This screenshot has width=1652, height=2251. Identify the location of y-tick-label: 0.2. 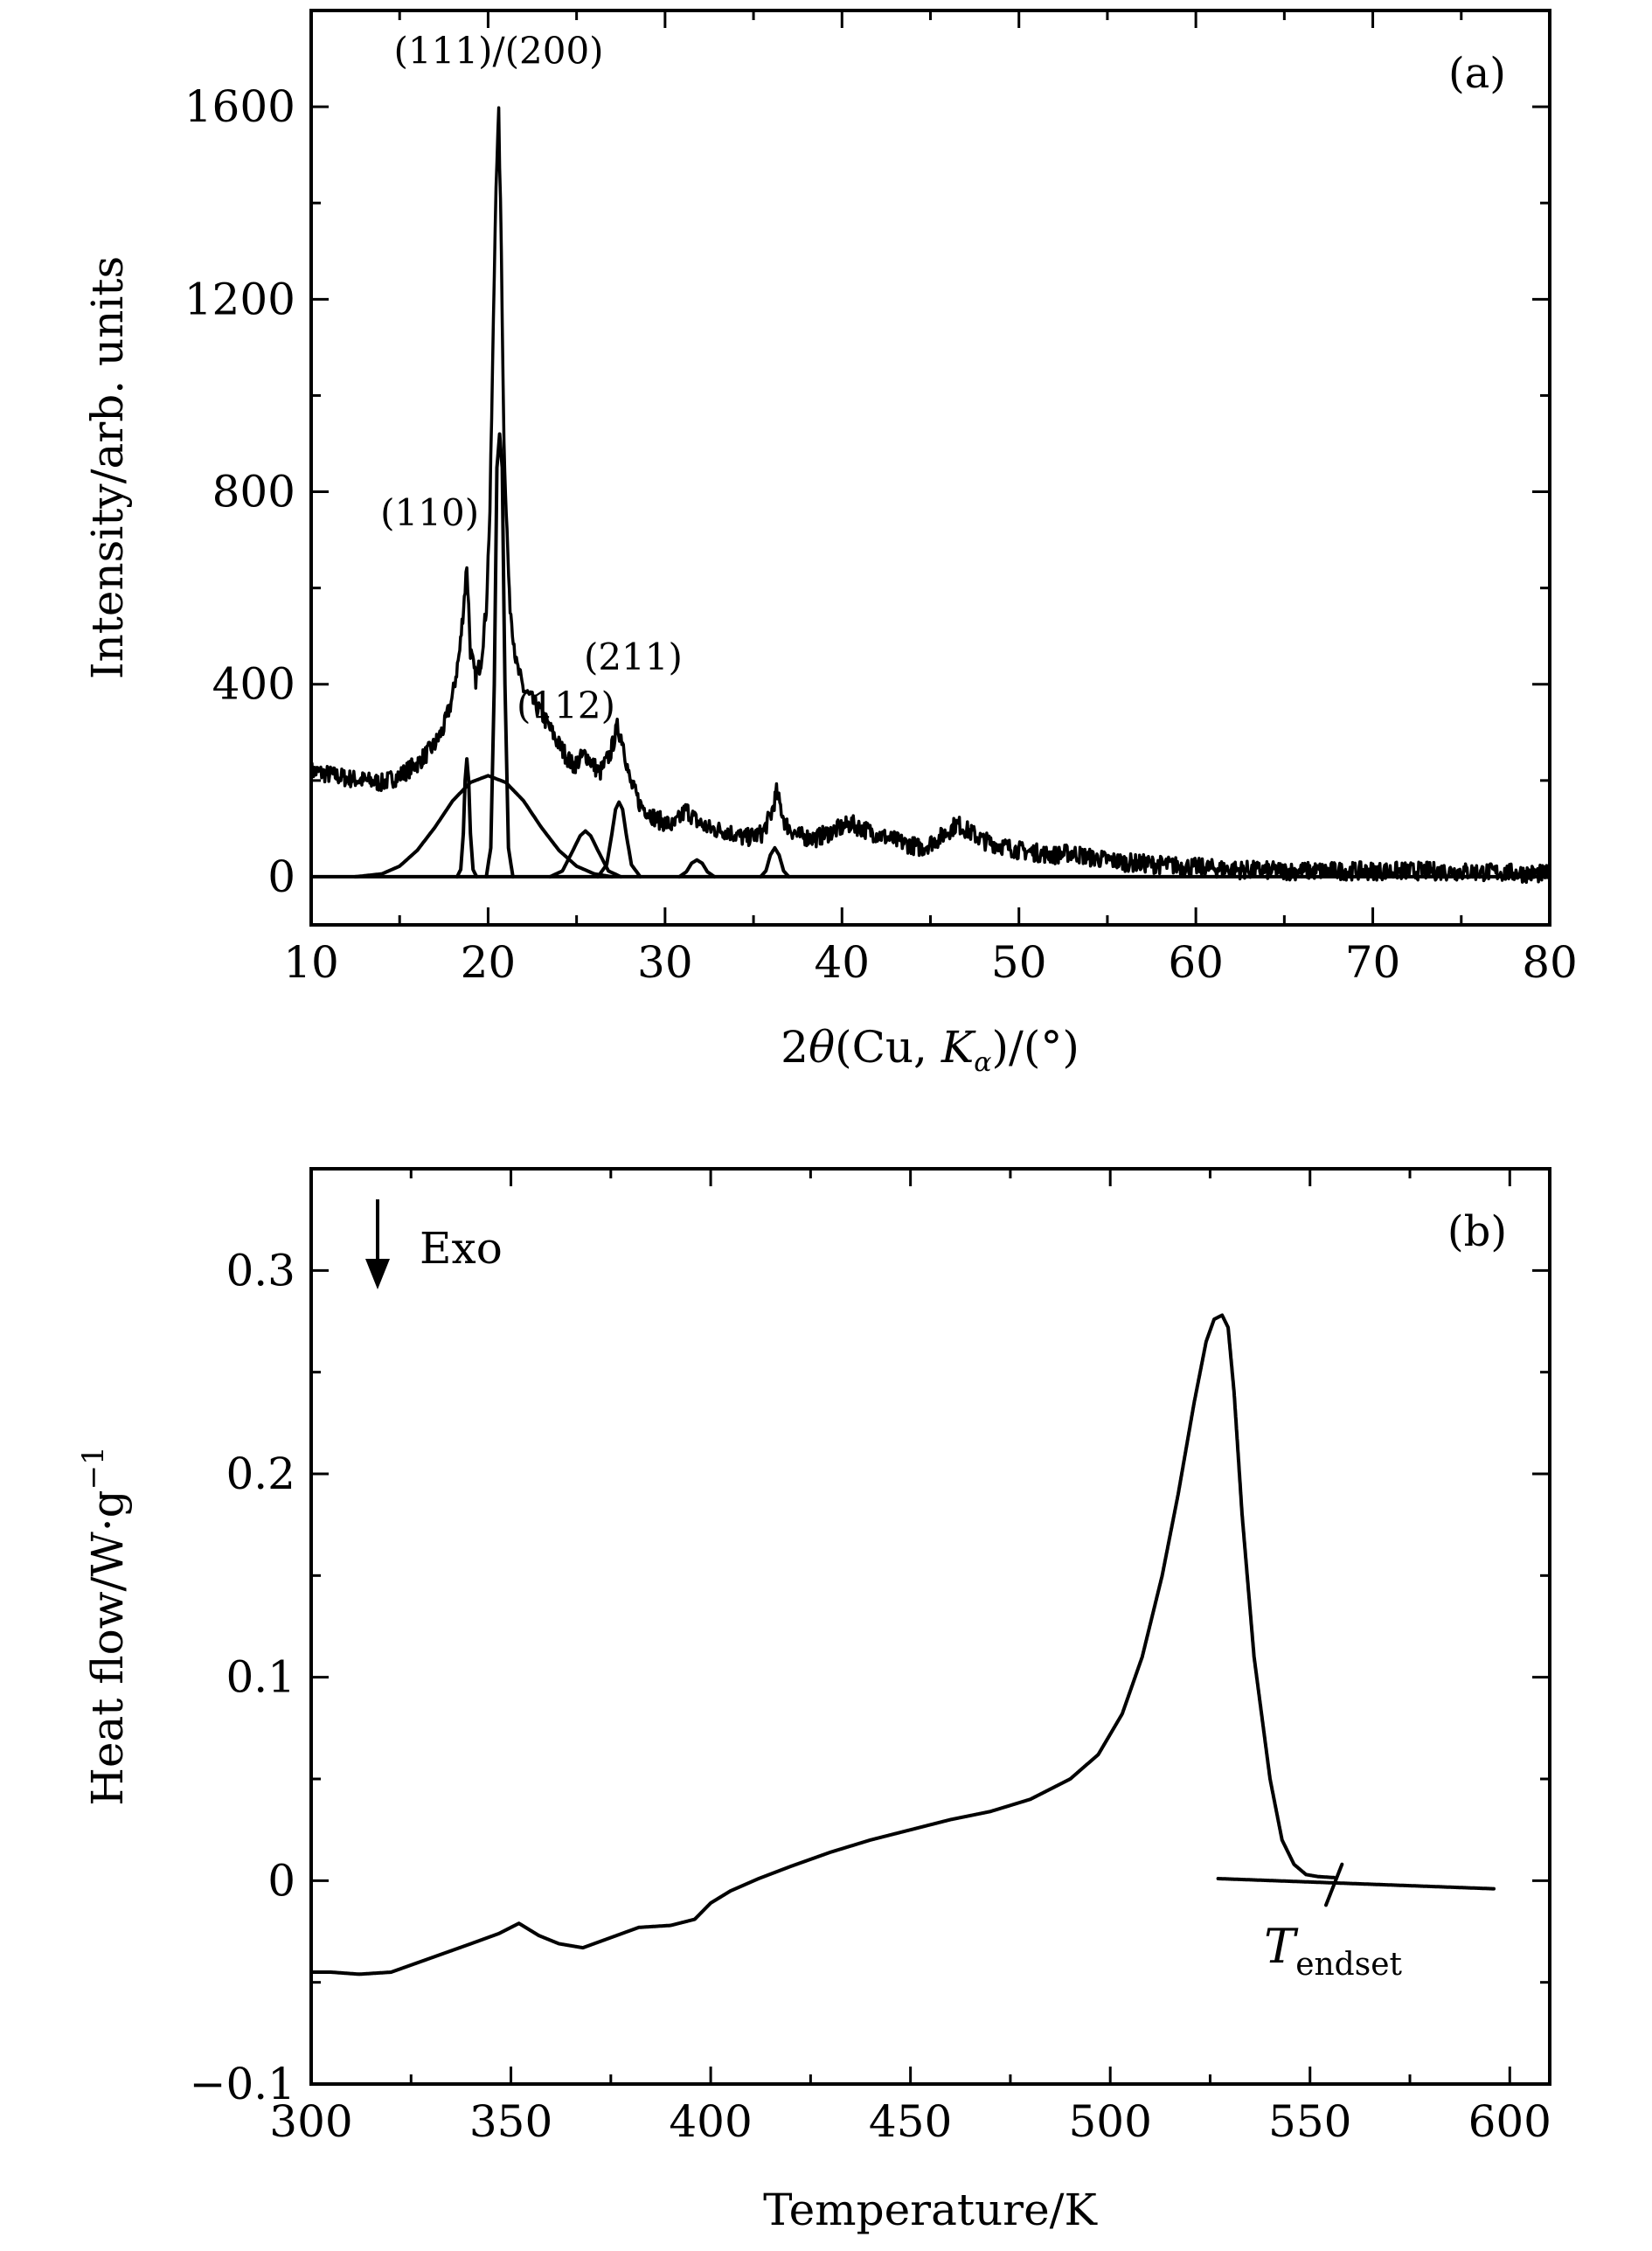
(260, 1474).